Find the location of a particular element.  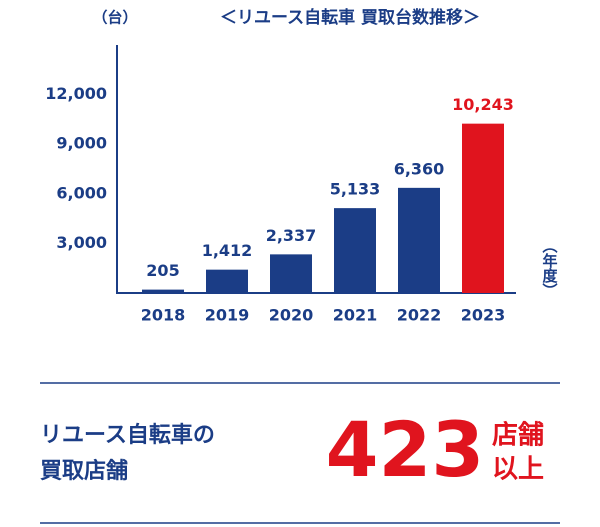

chart-title: ＜リユース自転車 買取台数推移＞ is located at coordinates (350, 17).